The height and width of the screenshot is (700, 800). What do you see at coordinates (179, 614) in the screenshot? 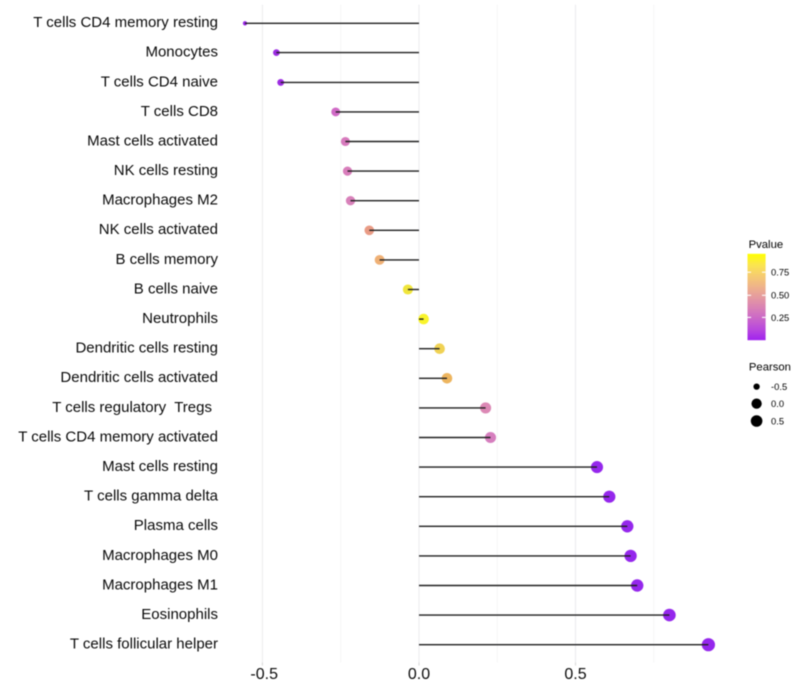
I see `svg-text: Eosinophils` at bounding box center [179, 614].